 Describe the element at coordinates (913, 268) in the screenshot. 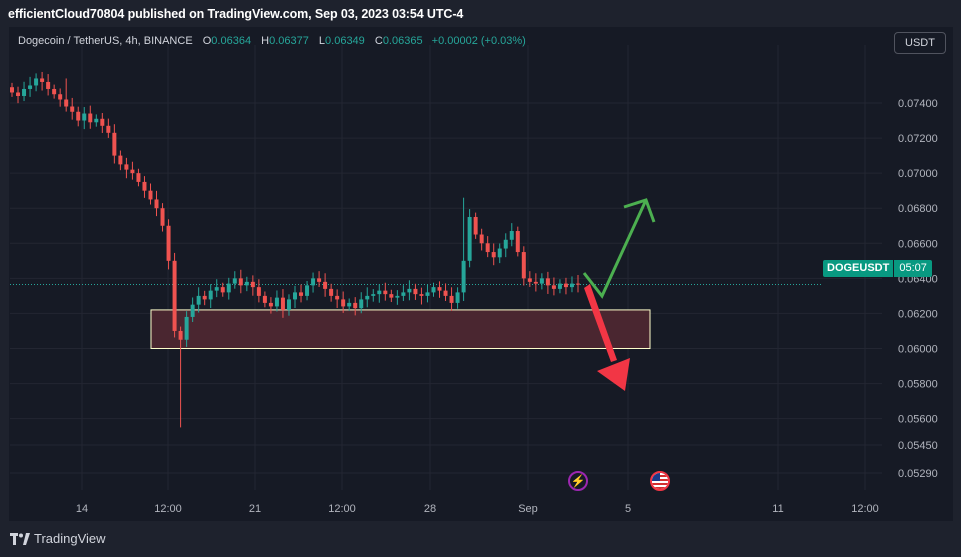

I see `price-badge-countdown: 05:07` at that location.